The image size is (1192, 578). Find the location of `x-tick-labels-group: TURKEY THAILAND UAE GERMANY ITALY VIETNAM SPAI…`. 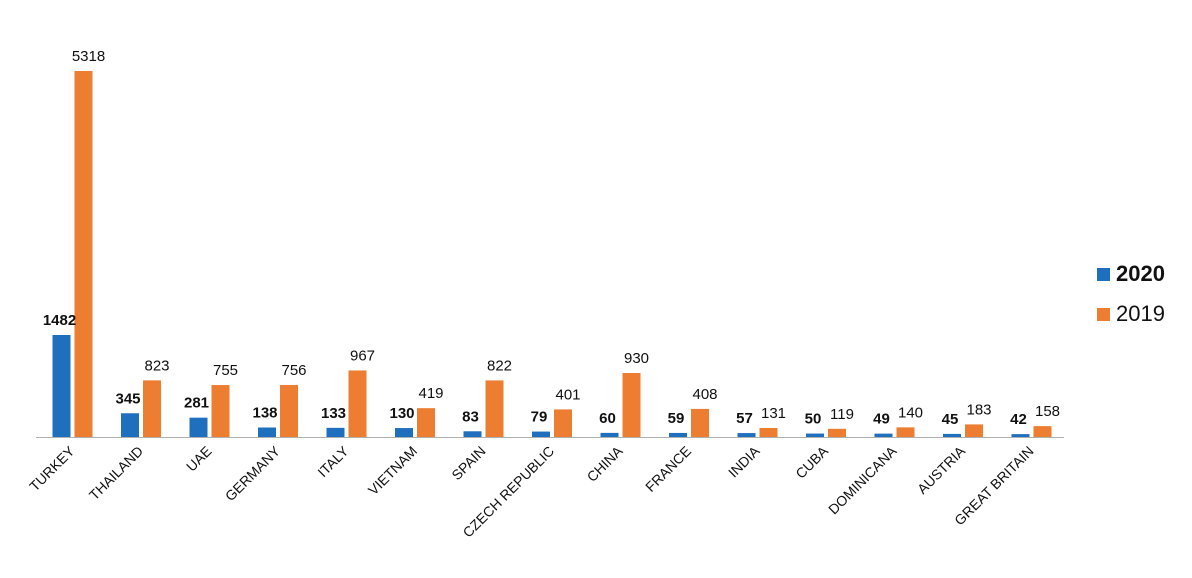

x-tick-labels-group: TURKEY THAILAND UAE GERMANY ITALY VIETNAM SPAI… is located at coordinates (531, 491).